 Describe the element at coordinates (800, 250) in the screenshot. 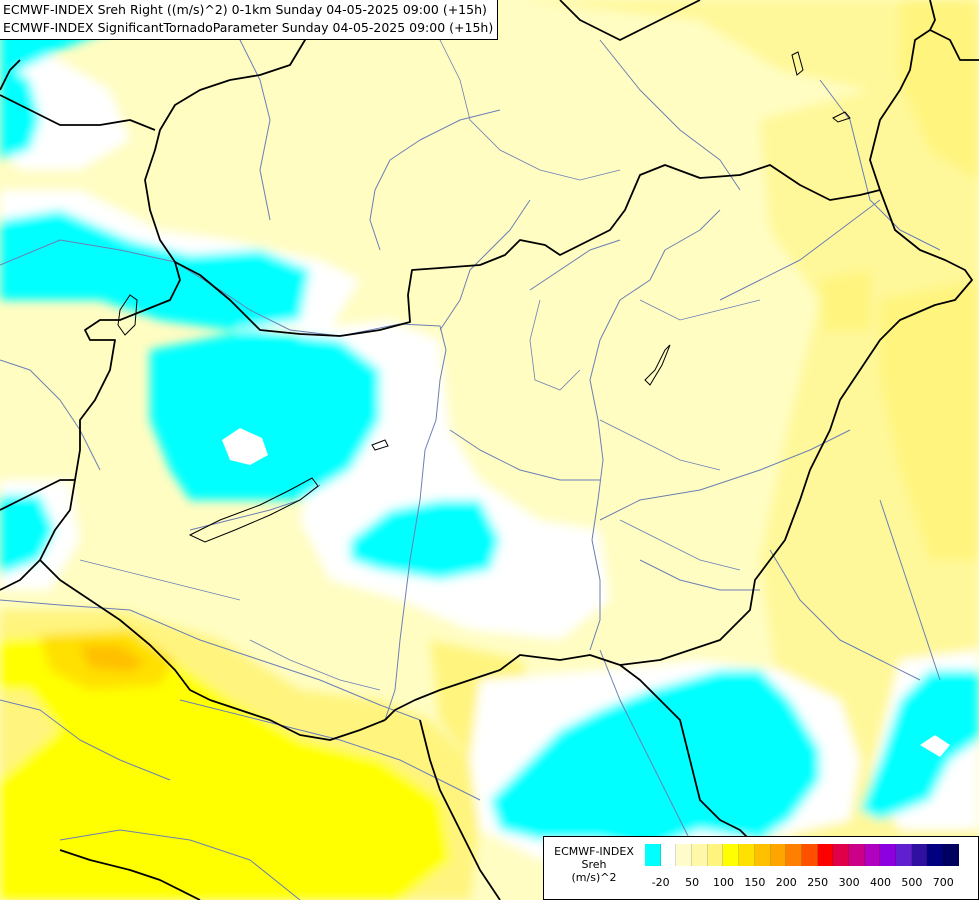

I see `river-somes` at that location.